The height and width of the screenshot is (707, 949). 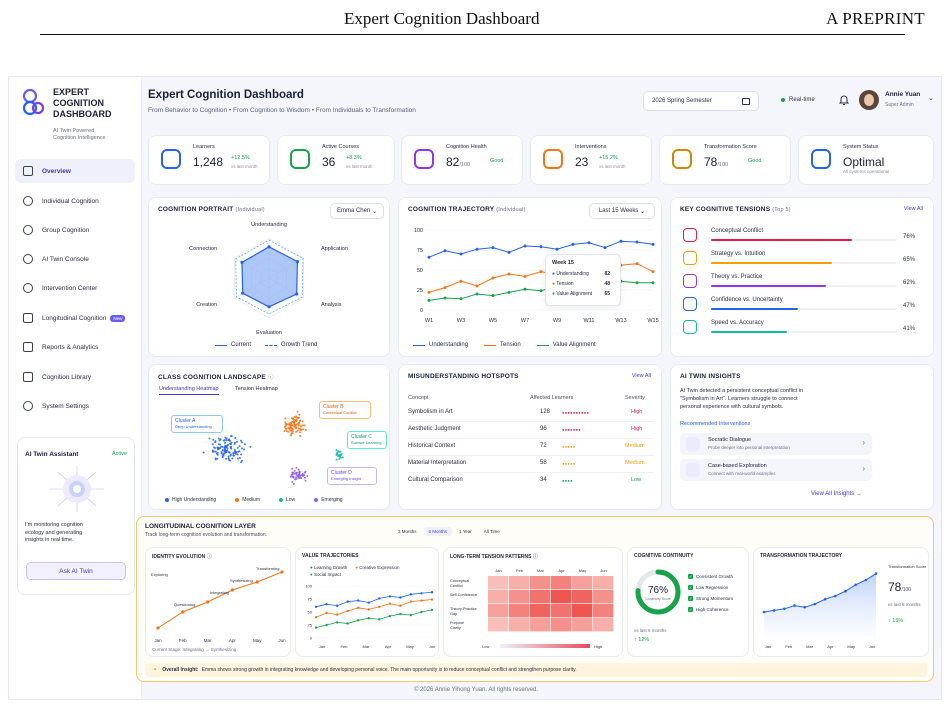 What do you see at coordinates (622, 211) in the screenshot?
I see `range-selector: Last 15 Weeks ⌄` at bounding box center [622, 211].